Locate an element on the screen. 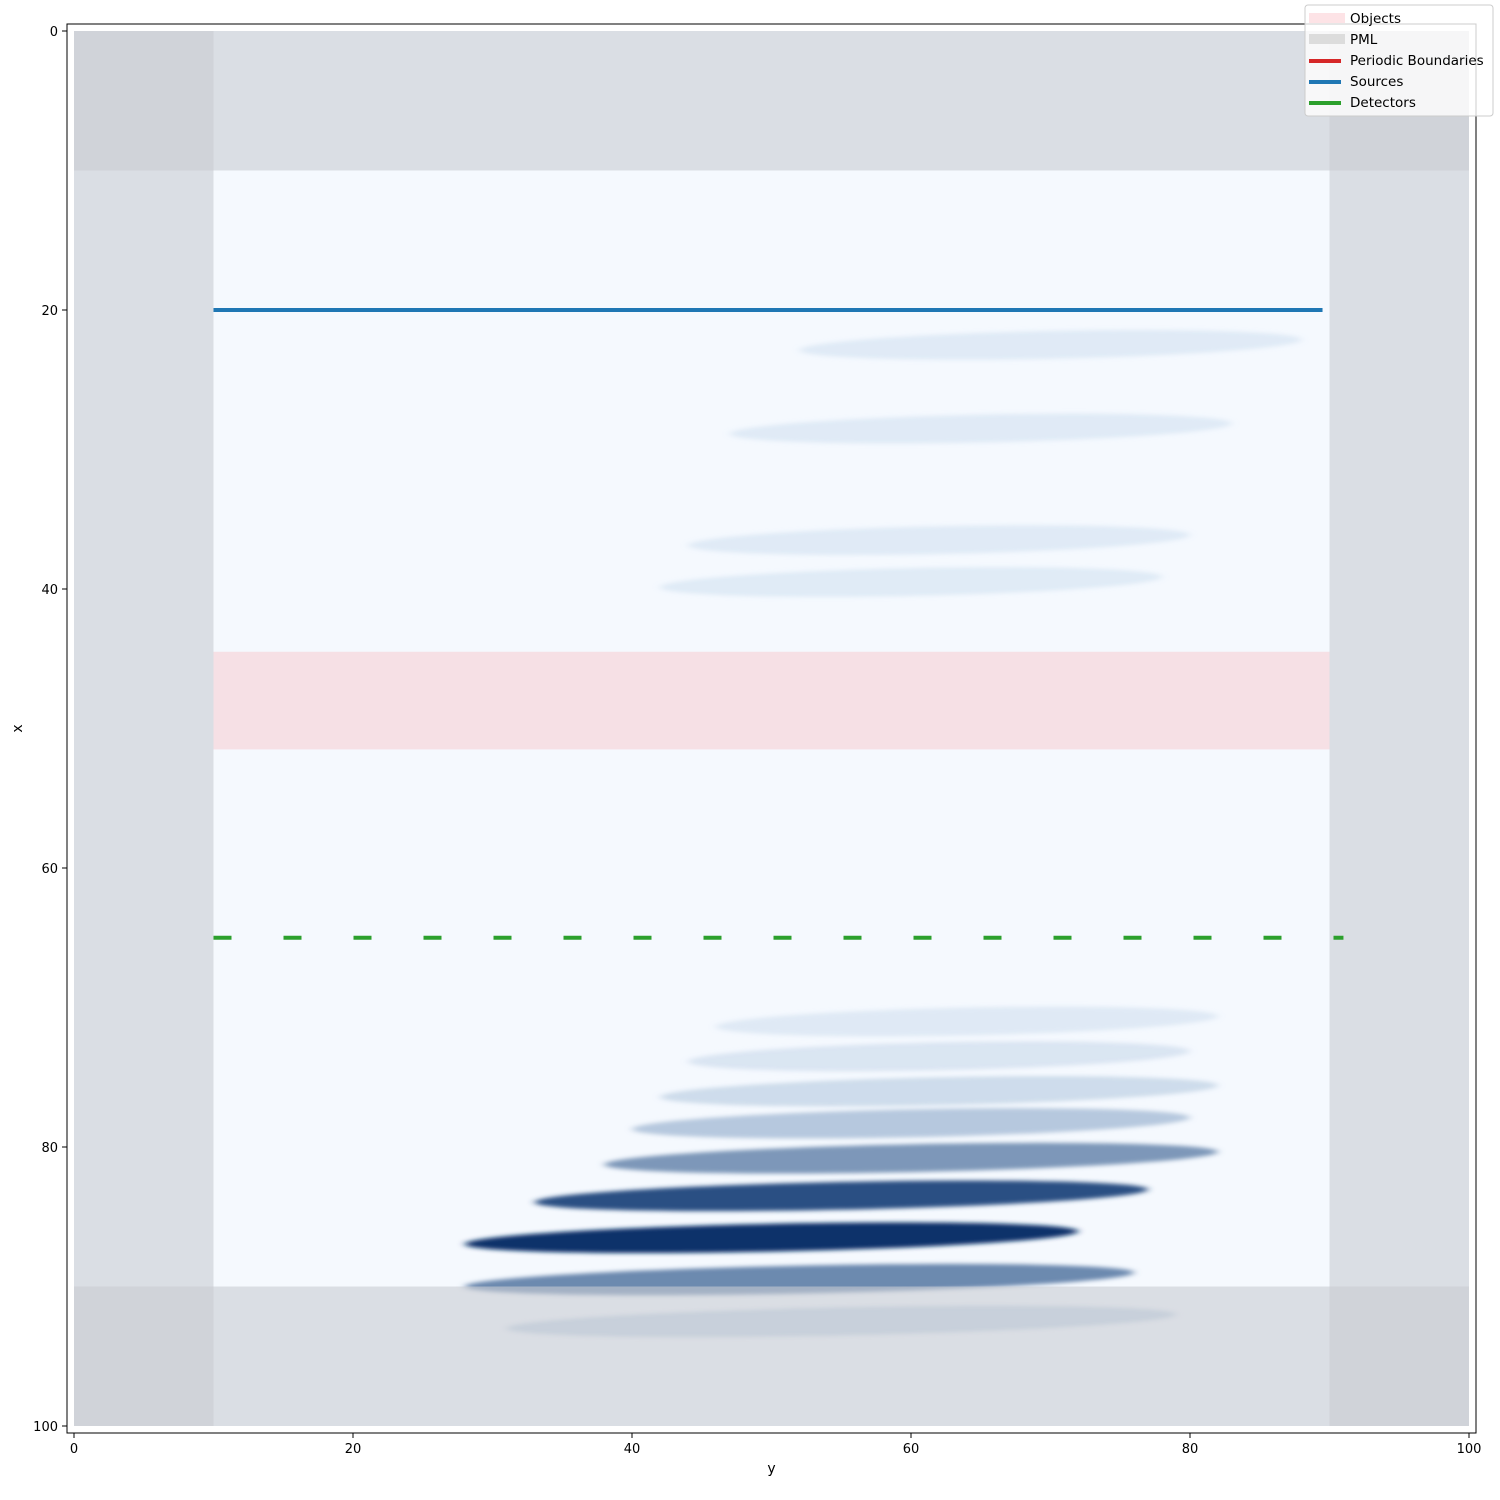  legend-label: Objects is located at coordinates (1375, 19).